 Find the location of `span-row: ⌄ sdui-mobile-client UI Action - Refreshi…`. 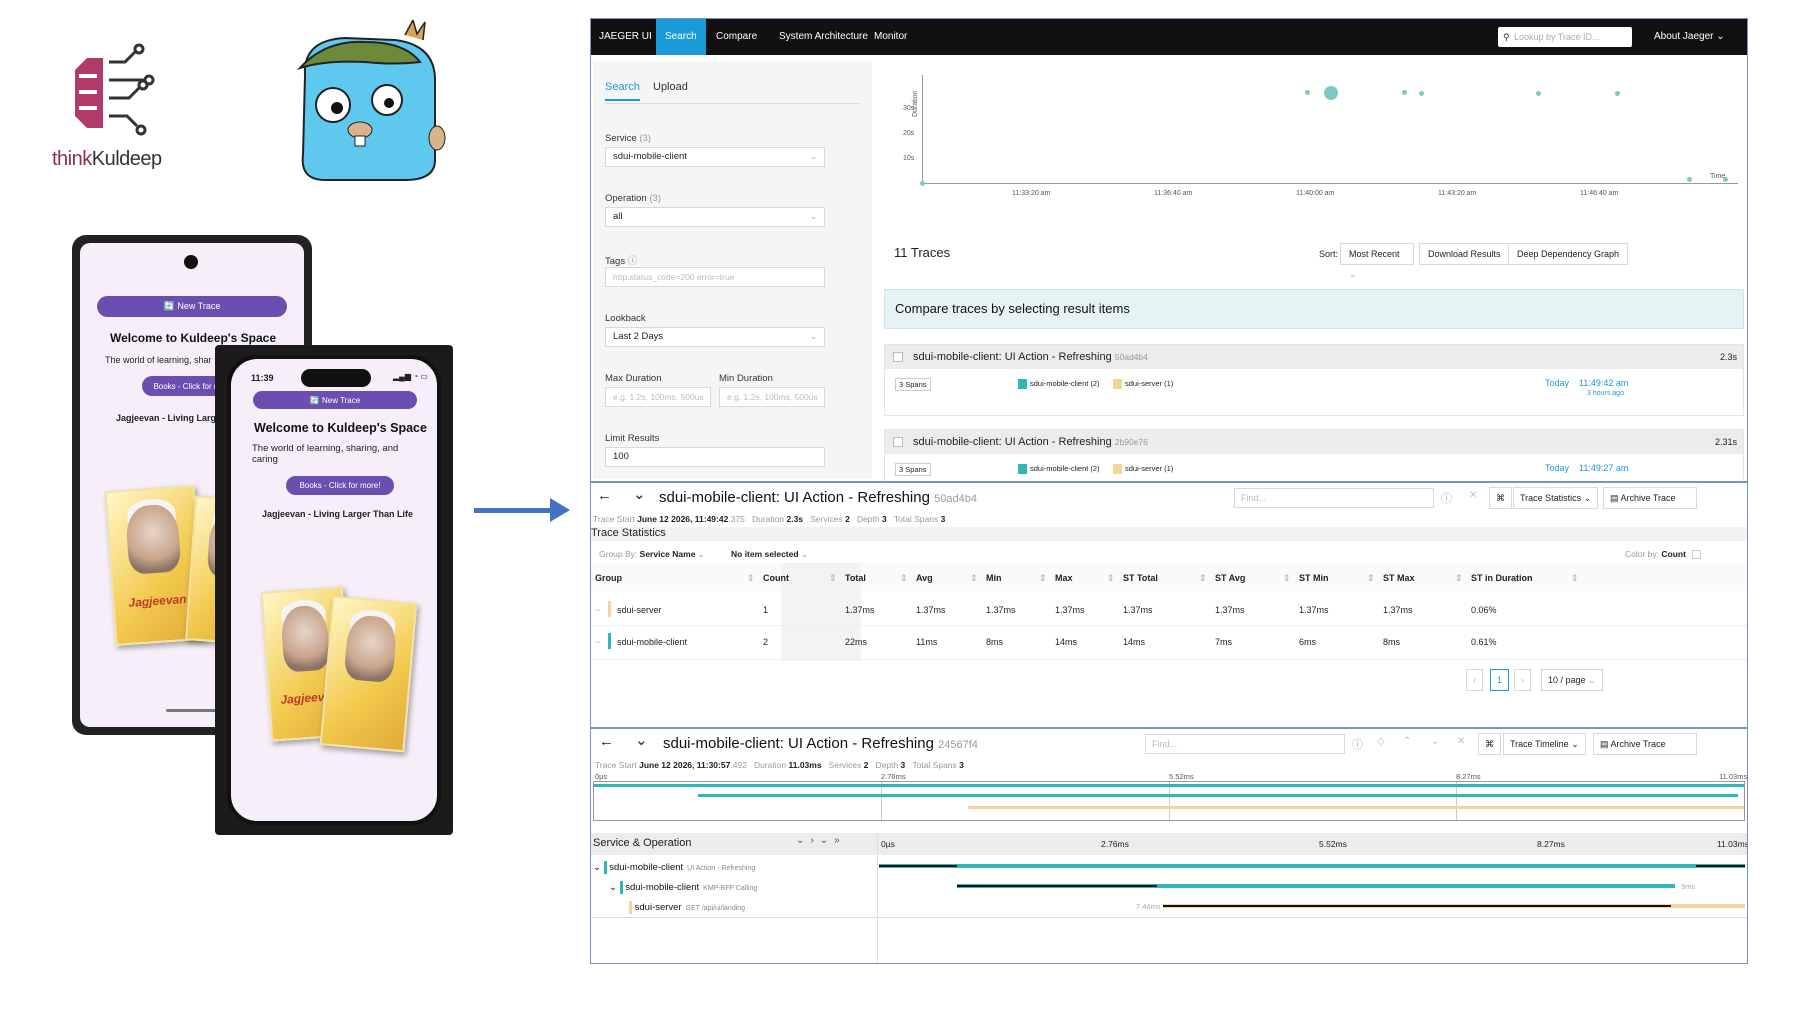

span-row: ⌄ sdui-mobile-client UI Action - Refreshi… is located at coordinates (1169, 867).